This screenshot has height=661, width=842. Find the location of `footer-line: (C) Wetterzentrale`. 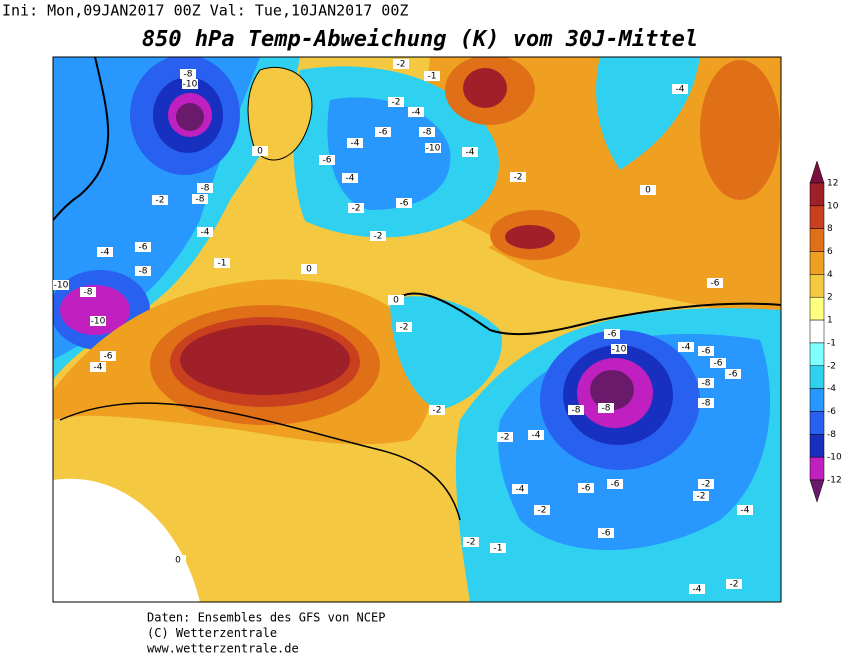

footer-line: (C) Wetterzentrale is located at coordinates (212, 633).